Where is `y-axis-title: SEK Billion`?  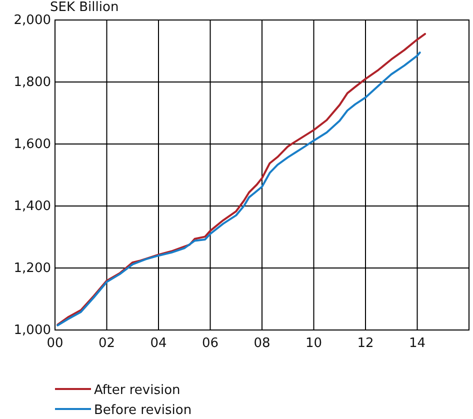 y-axis-title: SEK Billion is located at coordinates (84, 7).